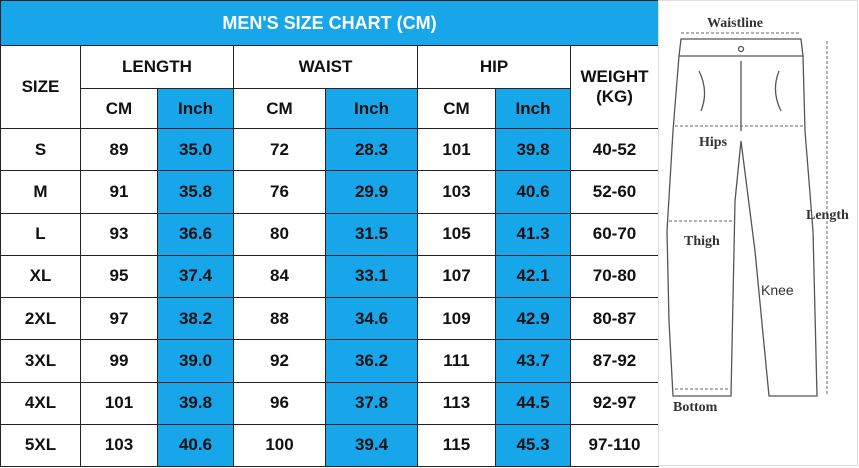 The image size is (859, 468). I want to click on value-cell: 39.0, so click(195, 361).